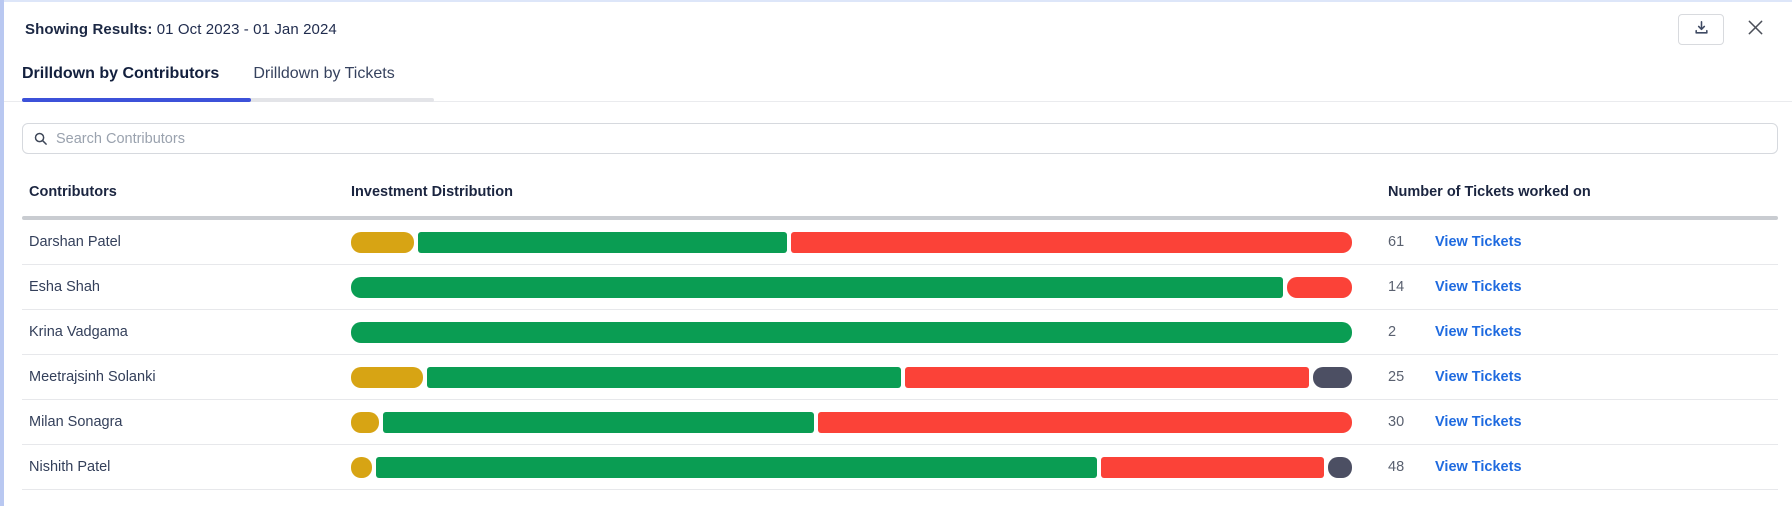  I want to click on tab-drilldown-by-tickets: Drilldown by Tickets, so click(323, 81).